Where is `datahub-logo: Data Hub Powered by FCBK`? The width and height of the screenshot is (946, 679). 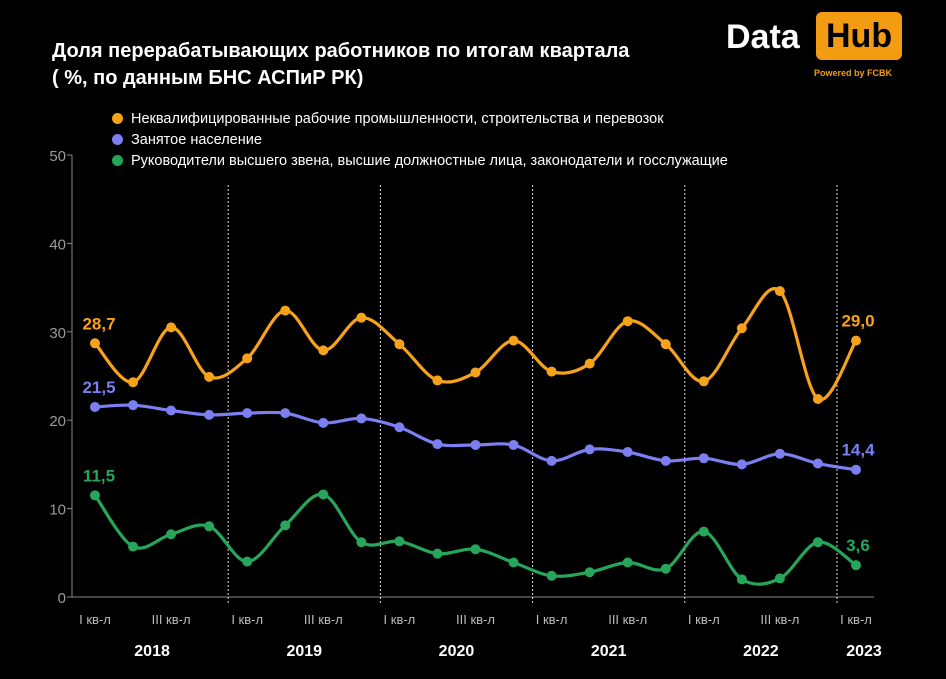 datahub-logo: Data Hub Powered by FCBK is located at coordinates (813, 46).